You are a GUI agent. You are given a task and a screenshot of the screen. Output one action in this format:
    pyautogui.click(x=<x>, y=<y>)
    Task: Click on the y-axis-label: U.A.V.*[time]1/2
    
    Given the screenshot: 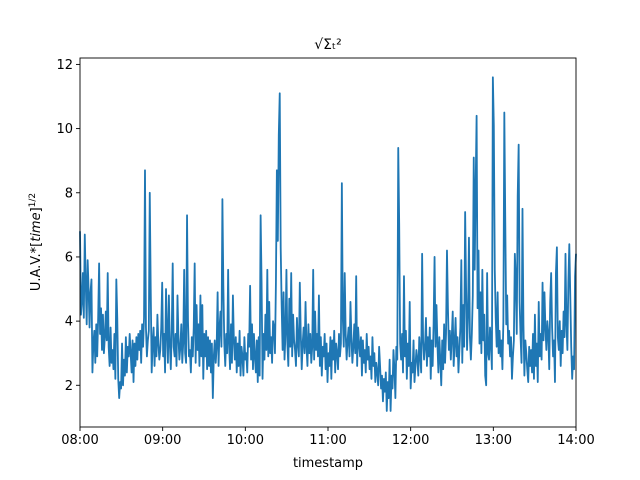 What is the action you would take?
    pyautogui.click(x=36, y=242)
    